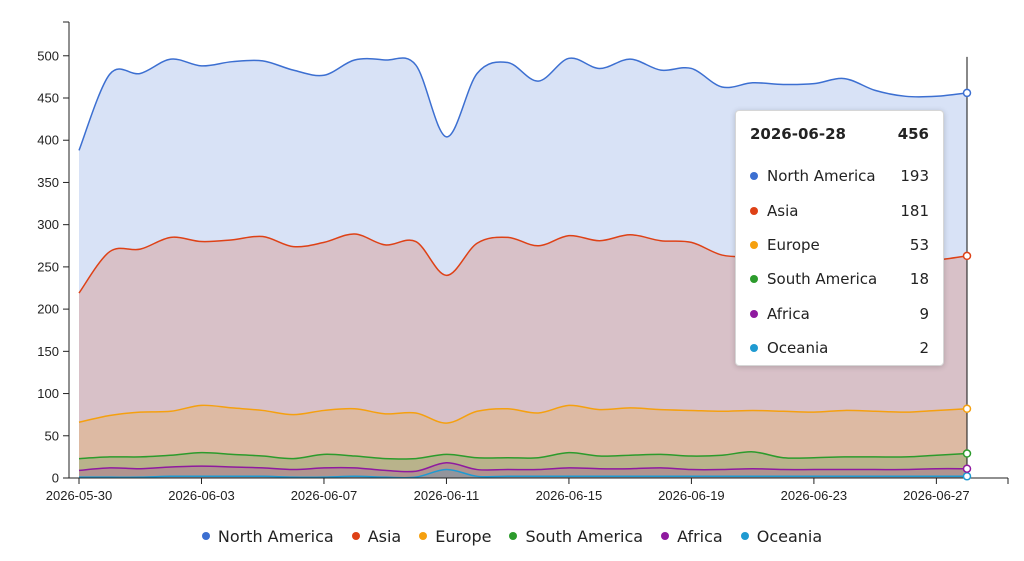  I want to click on x-tick-label: 2026-05-30, so click(79, 495).